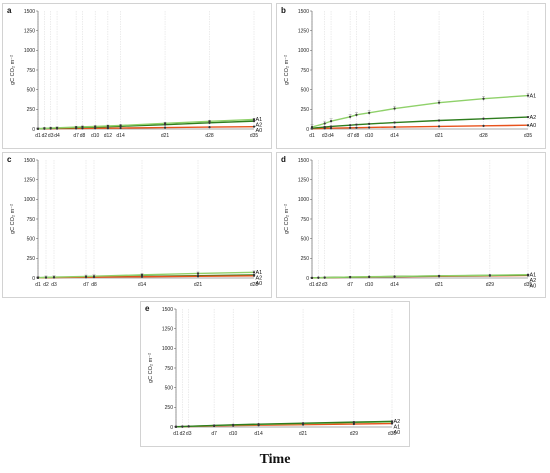 The height and width of the screenshot is (473, 550). Describe the element at coordinates (283, 159) in the screenshot. I see `panel-letter: d` at that location.